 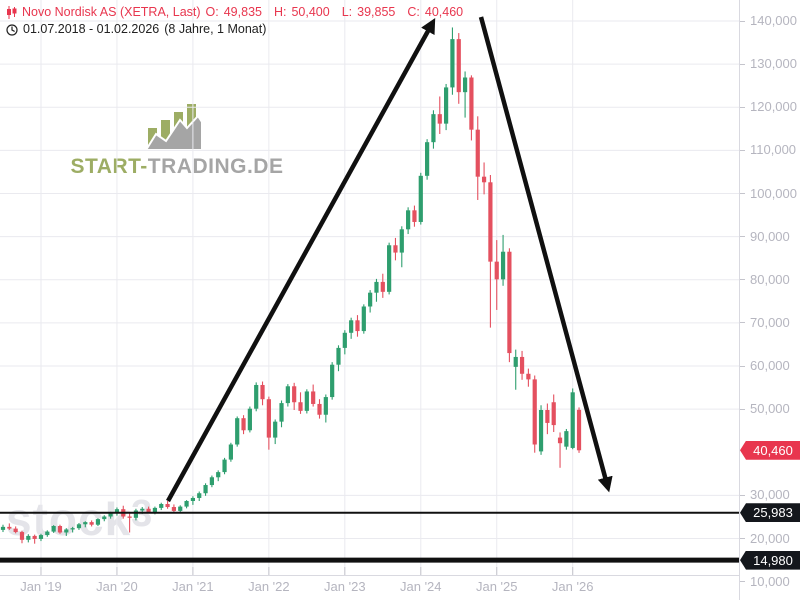 What do you see at coordinates (215, 166) in the screenshot?
I see `logo-text-gray: TRADING.DE` at bounding box center [215, 166].